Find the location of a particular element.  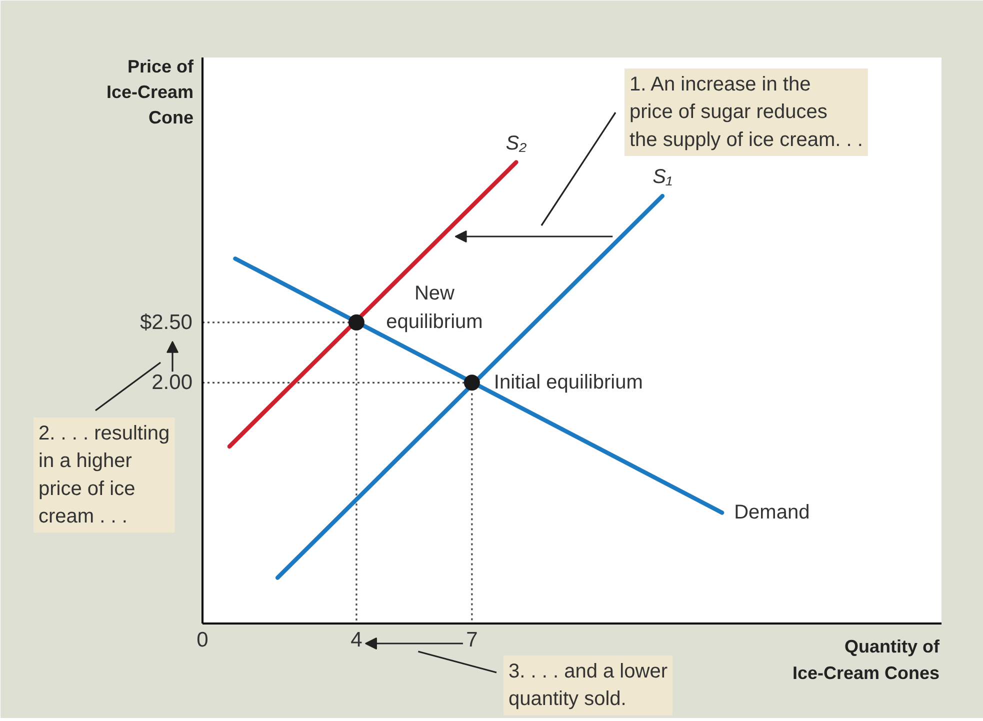

series-label: S₂ is located at coordinates (517, 143).